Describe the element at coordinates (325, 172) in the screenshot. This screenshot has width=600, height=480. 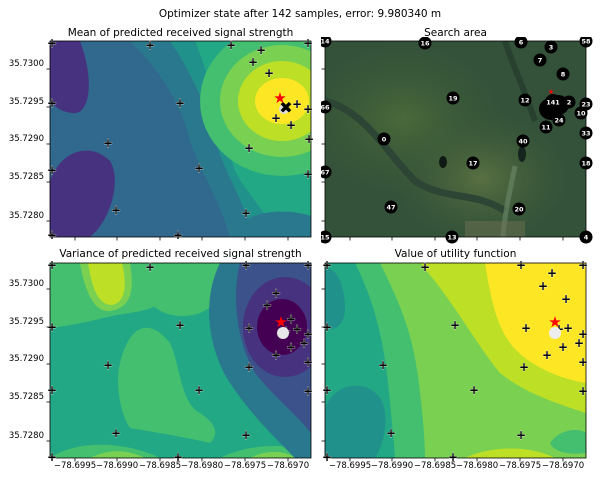
I see `svg-text: 67` at that location.